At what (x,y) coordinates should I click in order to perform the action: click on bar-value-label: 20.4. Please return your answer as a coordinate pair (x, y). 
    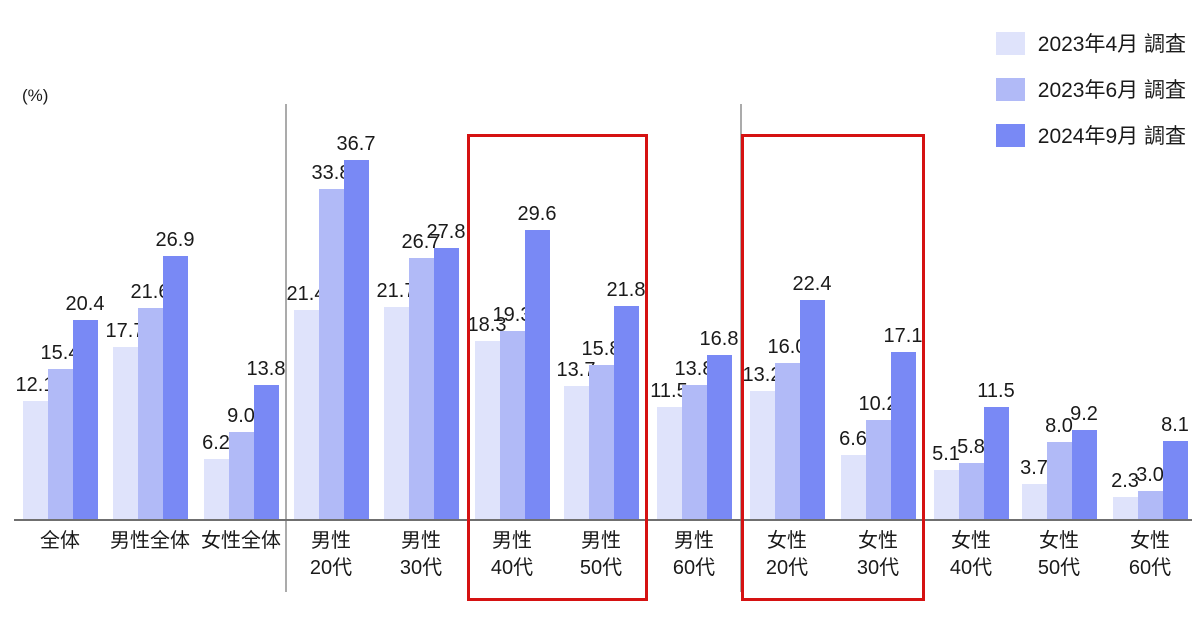
    Looking at the image, I should click on (85, 304).